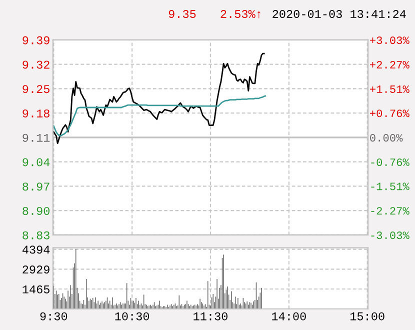  I want to click on y-tick-label: 8.97, so click(36, 186).